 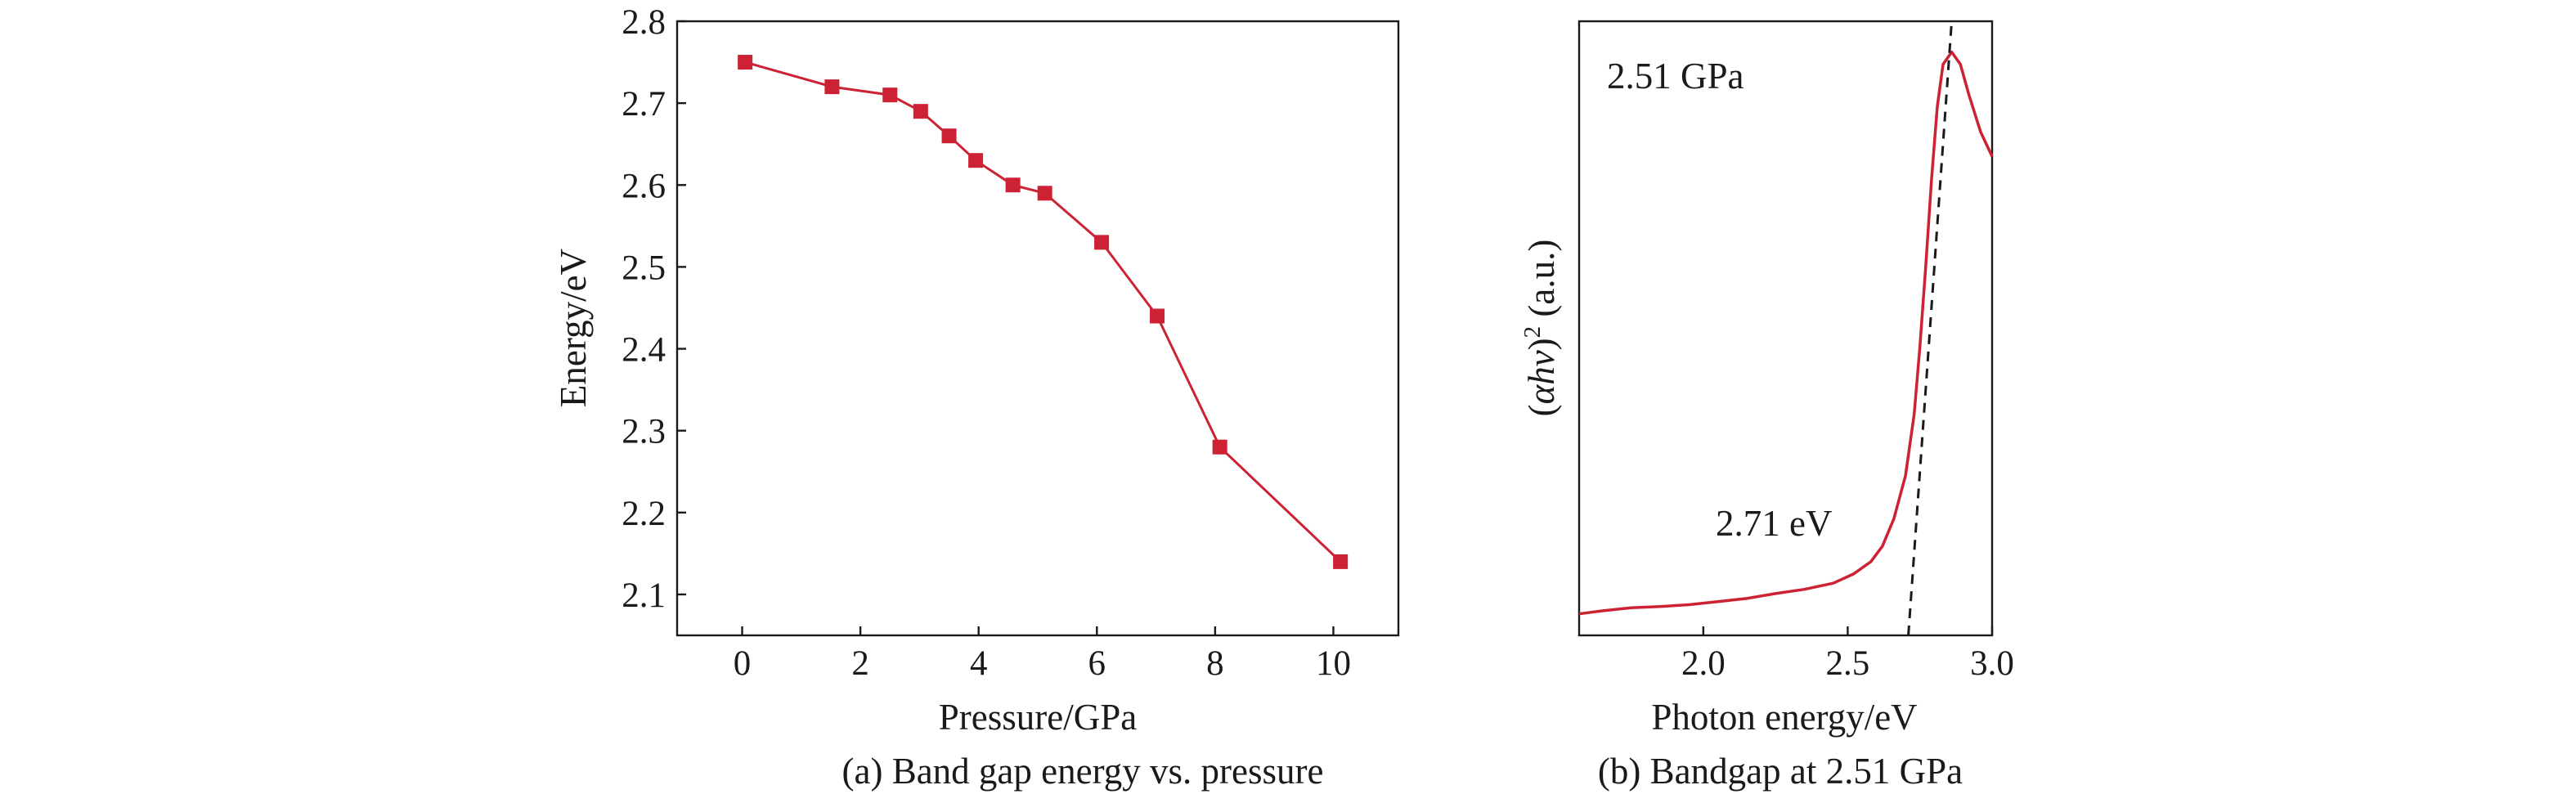 What do you see at coordinates (644, 596) in the screenshot?
I see `chart-a-y-tick-label: 2.1` at bounding box center [644, 596].